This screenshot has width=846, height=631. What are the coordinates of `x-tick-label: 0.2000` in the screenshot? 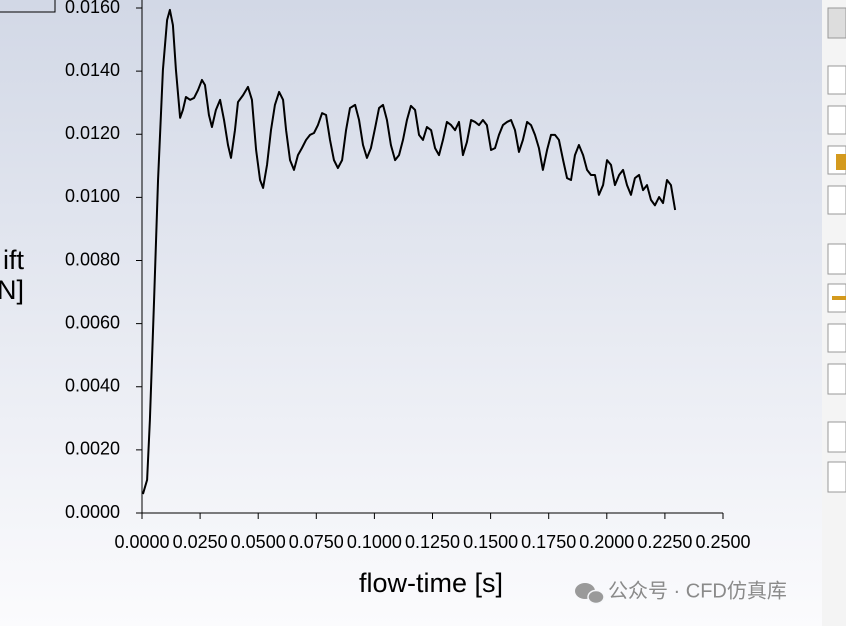 It's located at (606, 542).